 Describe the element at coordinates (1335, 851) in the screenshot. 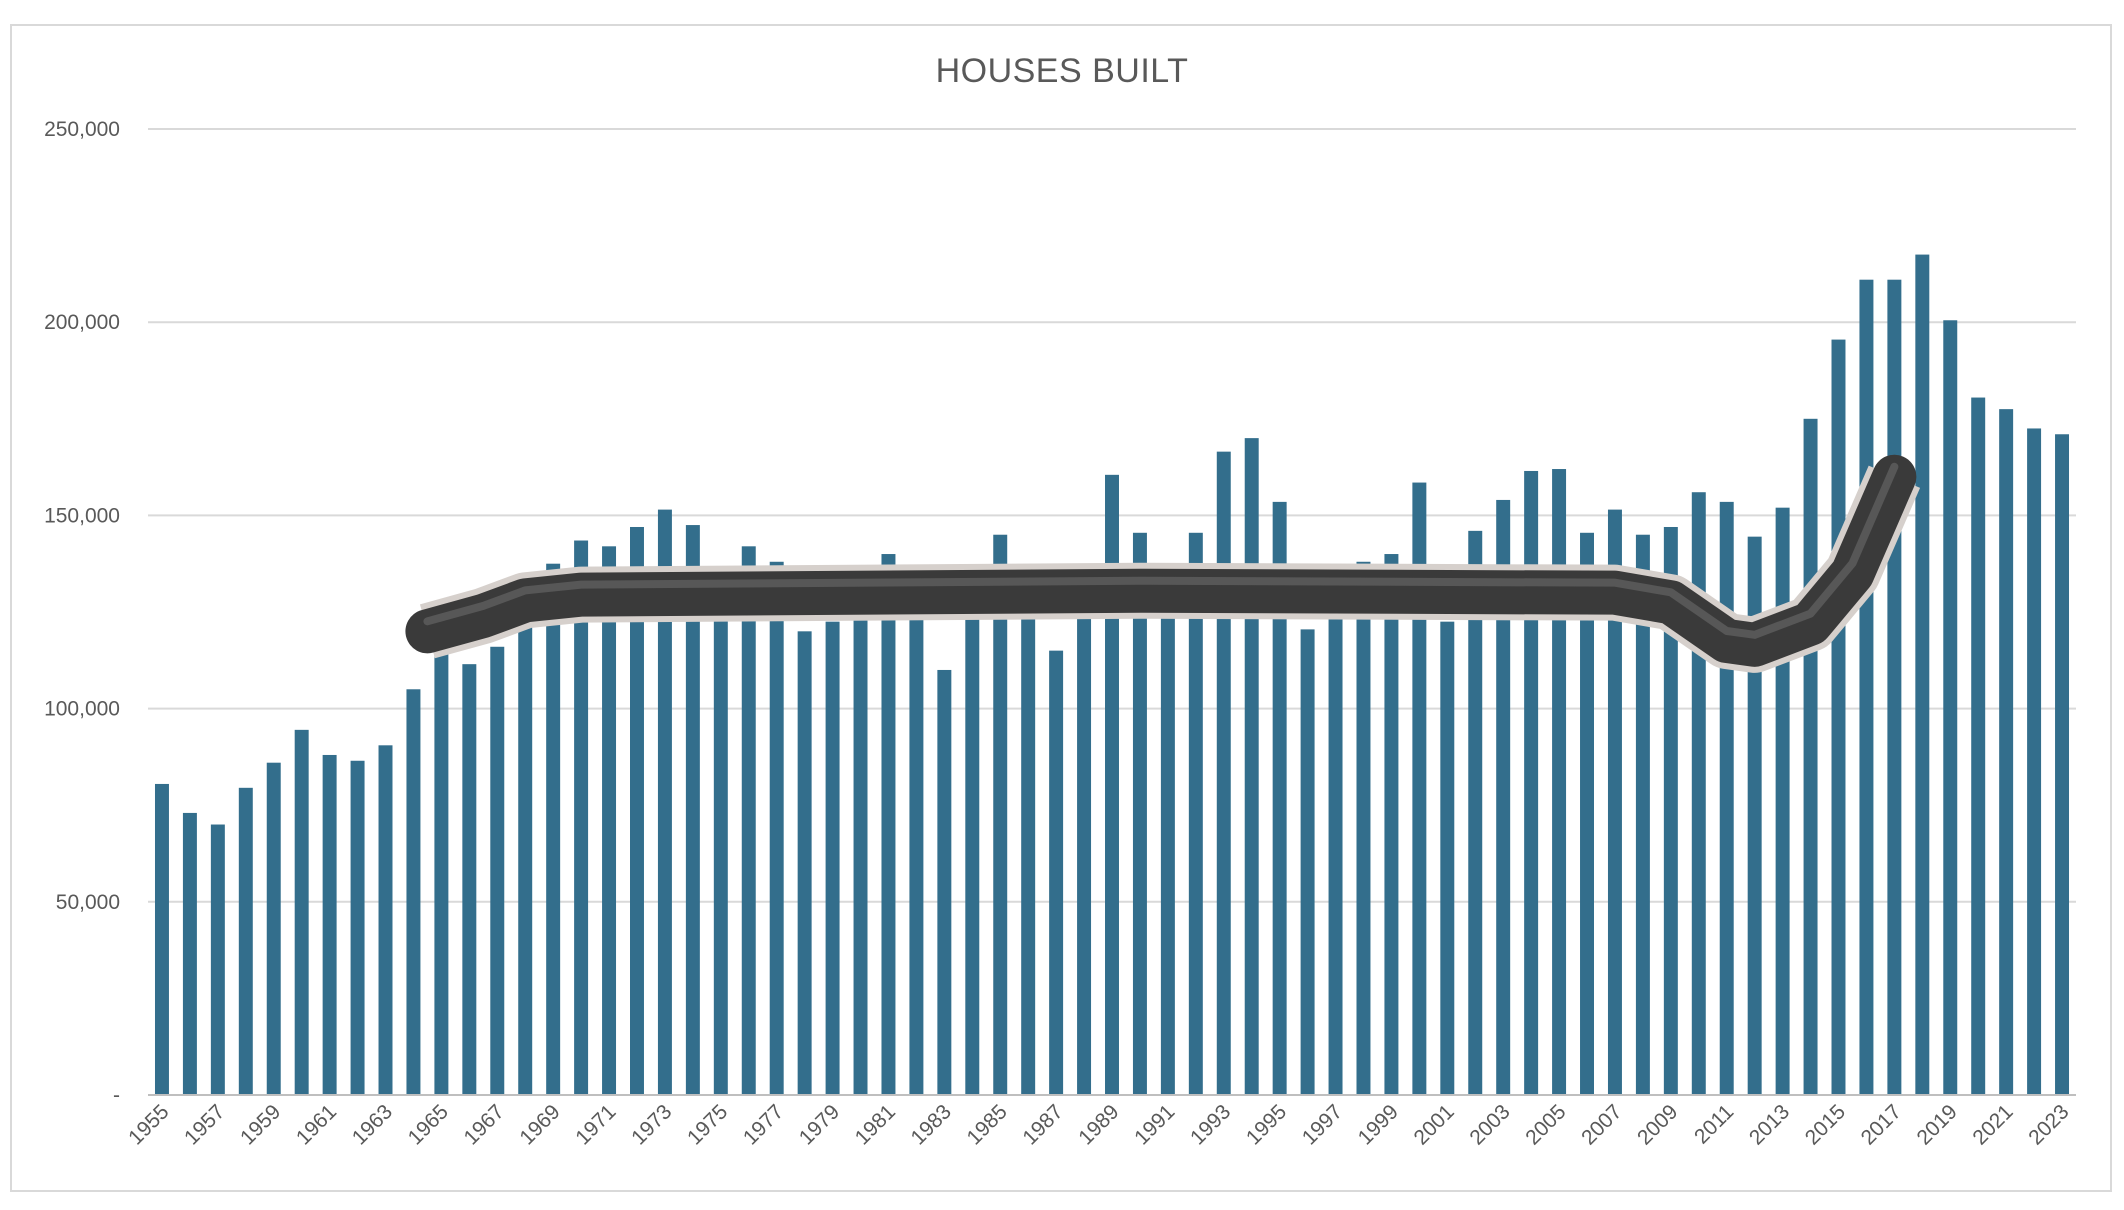

I see `bar-1997` at that location.